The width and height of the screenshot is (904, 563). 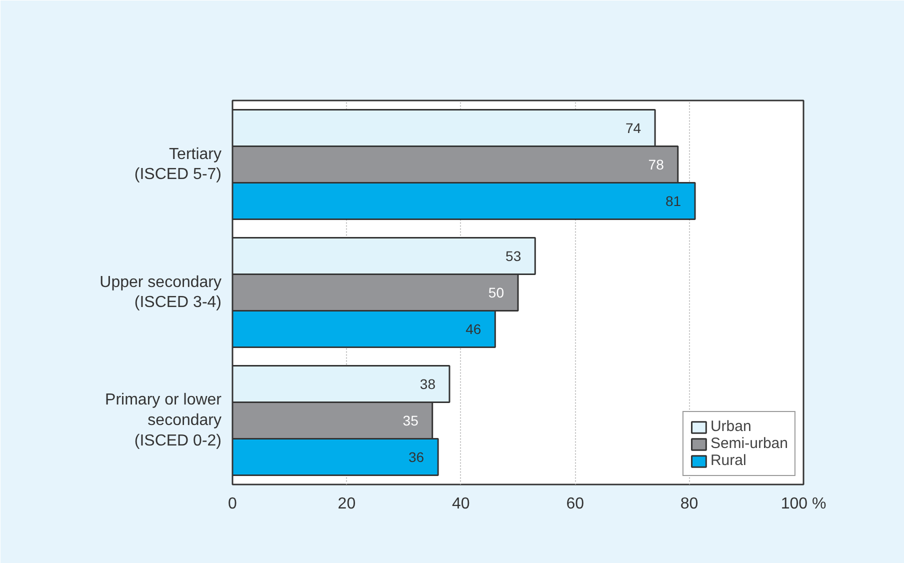 What do you see at coordinates (461, 504) in the screenshot?
I see `x-tick-label: 40` at bounding box center [461, 504].